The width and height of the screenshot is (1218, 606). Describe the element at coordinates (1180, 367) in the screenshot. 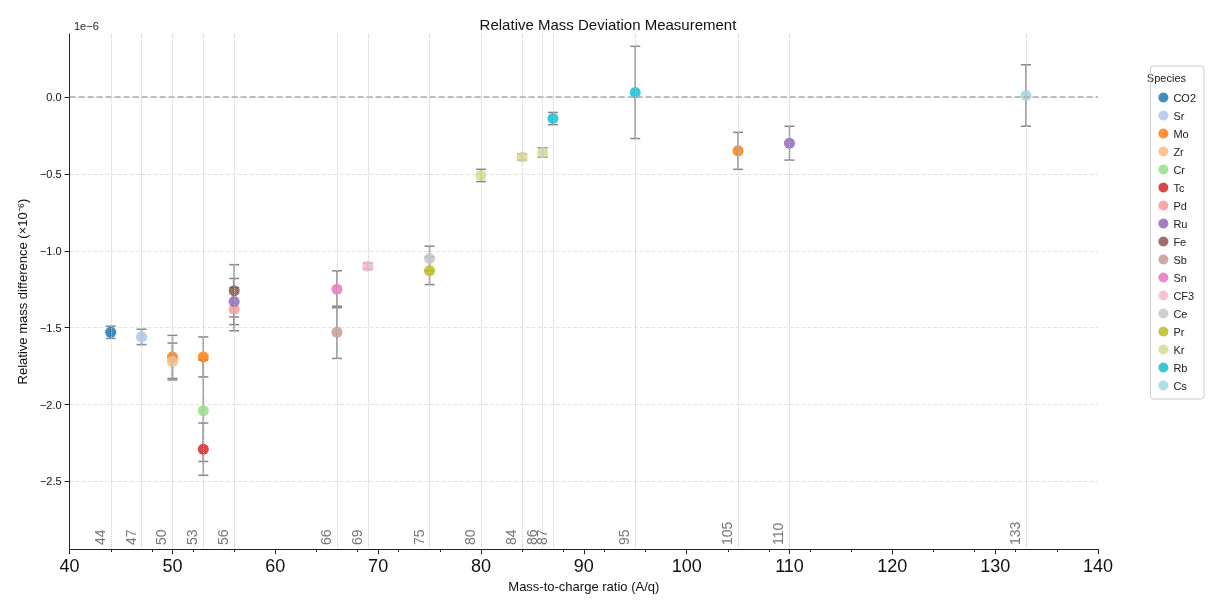

I see `legend-label: Rb` at that location.